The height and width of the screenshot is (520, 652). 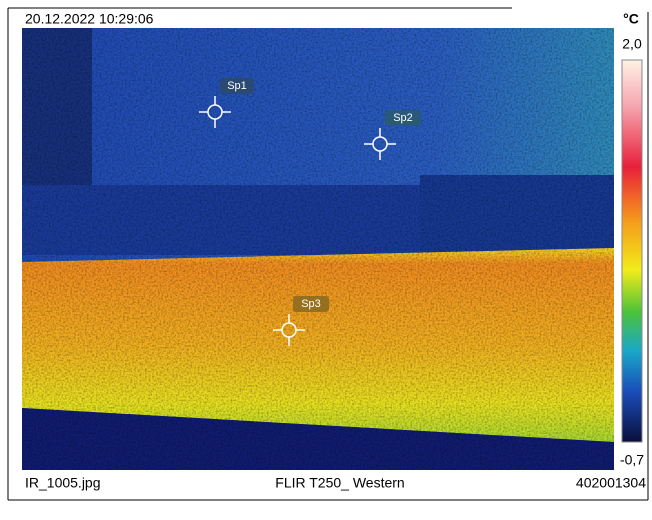 I want to click on spot-label: Sp2, so click(x=403, y=118).